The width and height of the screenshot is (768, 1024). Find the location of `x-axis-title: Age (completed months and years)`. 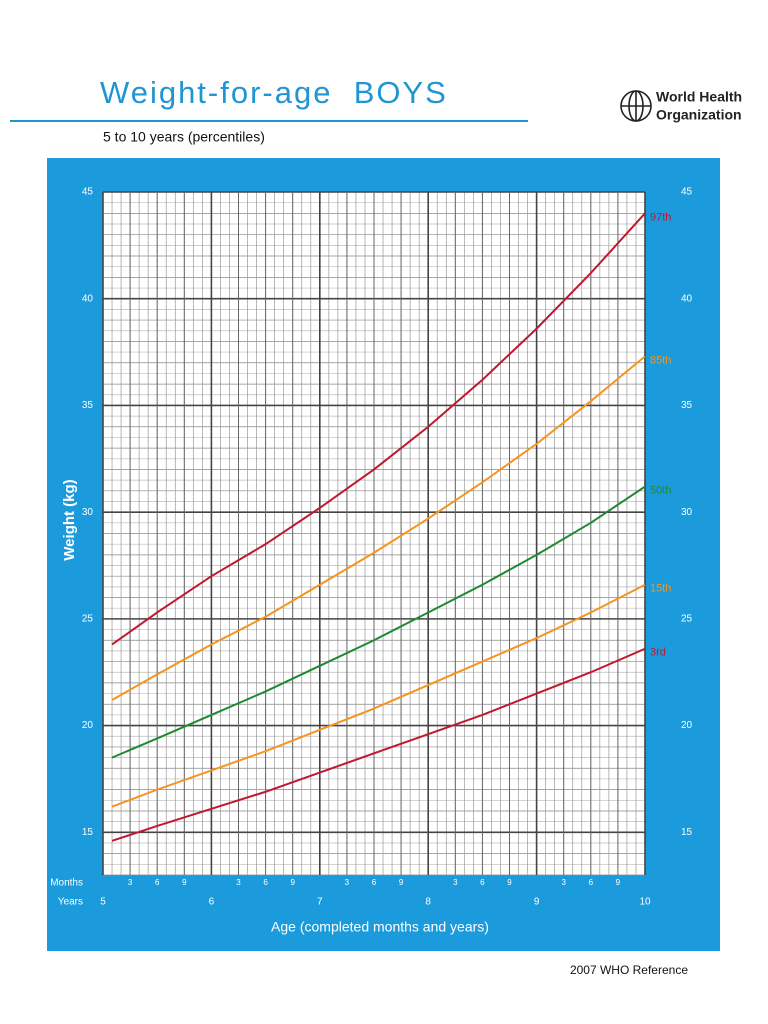

x-axis-title: Age (completed months and years) is located at coordinates (380, 927).